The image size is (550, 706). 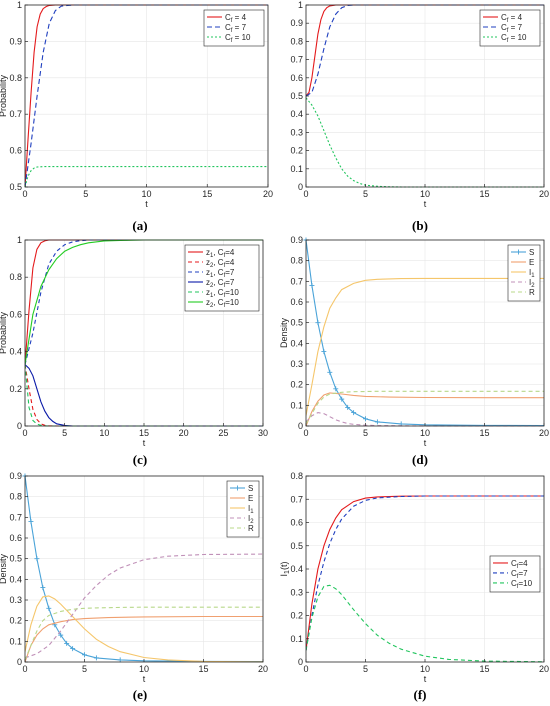 I want to click on panel-caption: (a), so click(x=139, y=225).